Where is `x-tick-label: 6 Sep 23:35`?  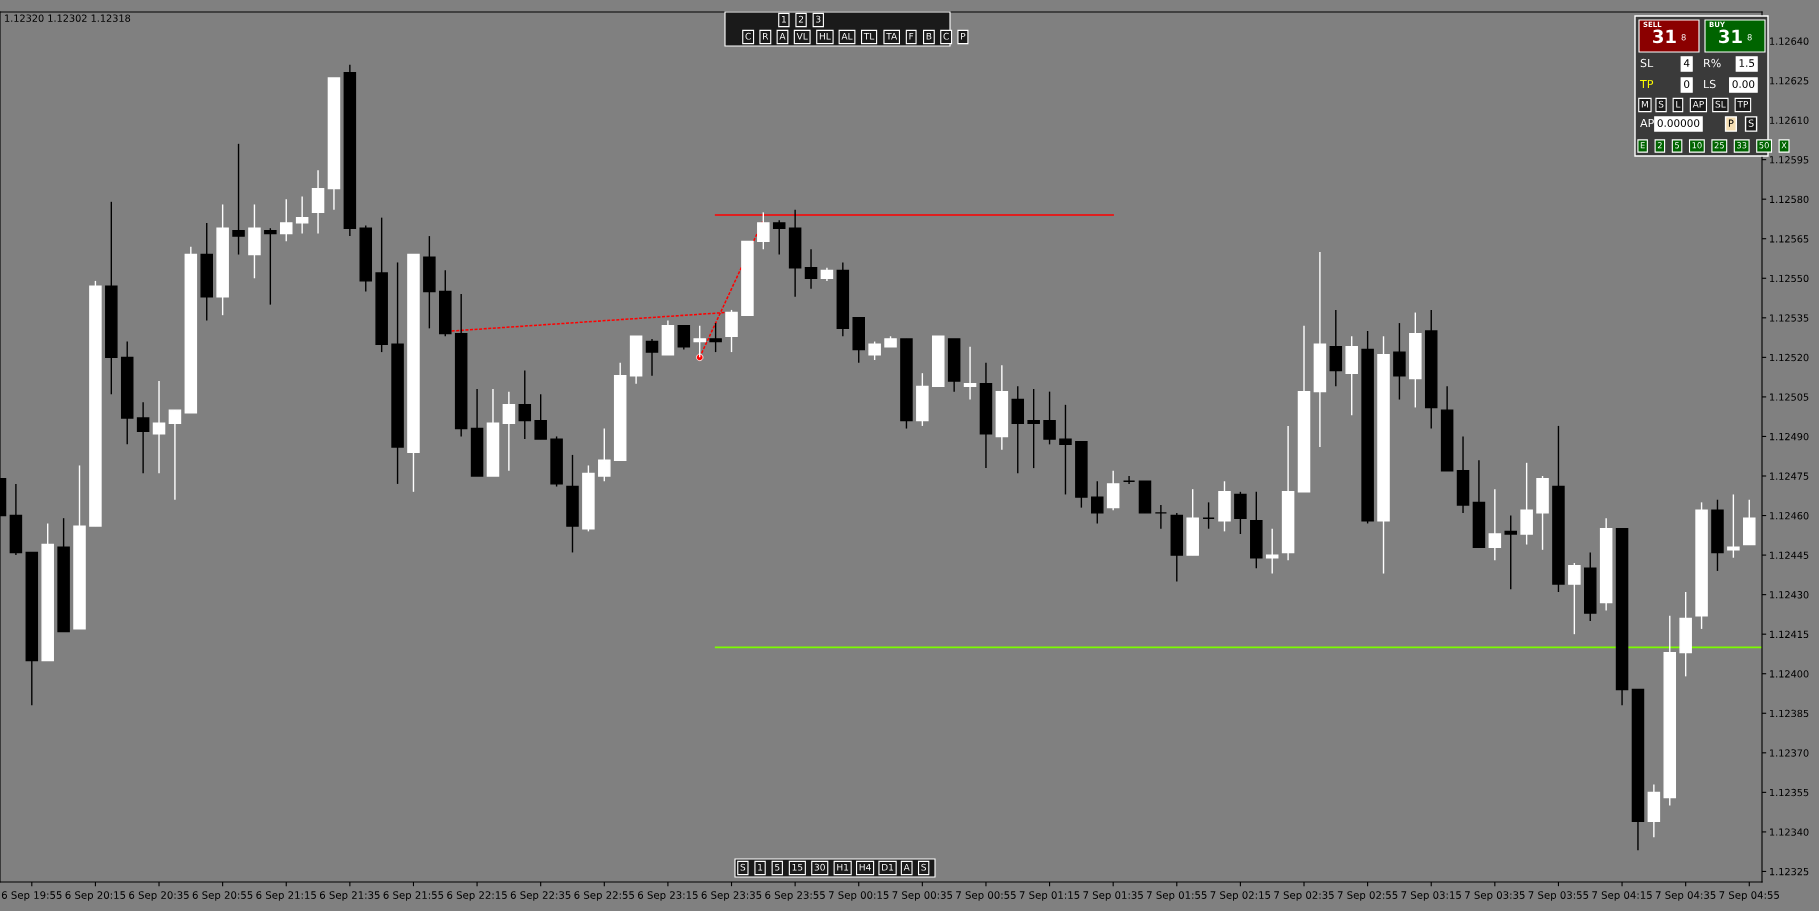 x-tick-label: 6 Sep 23:35 is located at coordinates (731, 896).